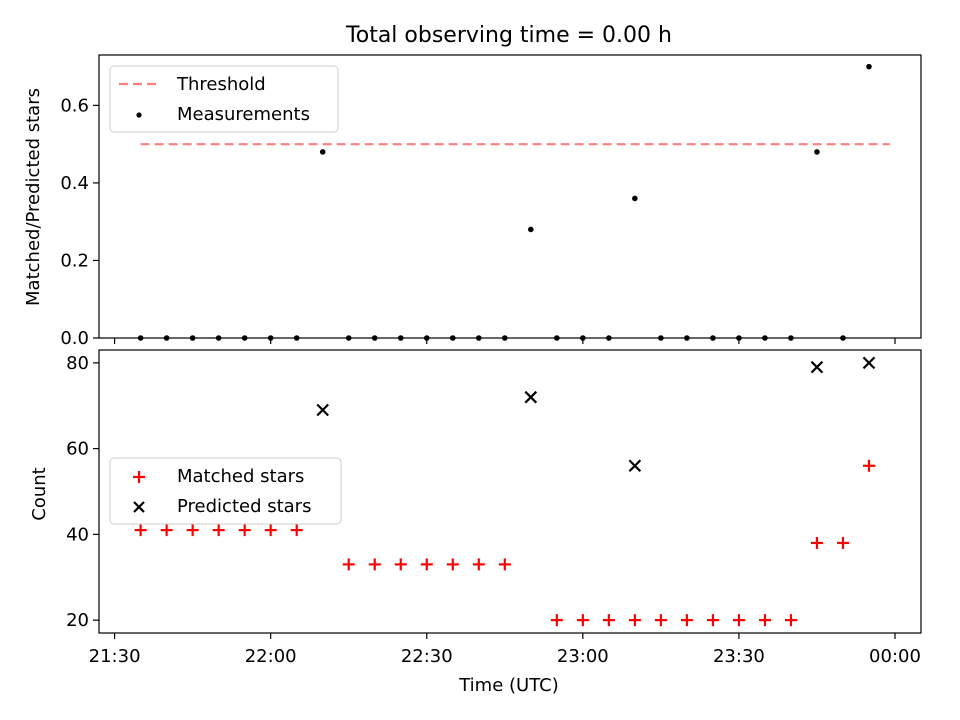  What do you see at coordinates (74, 183) in the screenshot?
I see `top-y-tick-label: 0.4` at bounding box center [74, 183].